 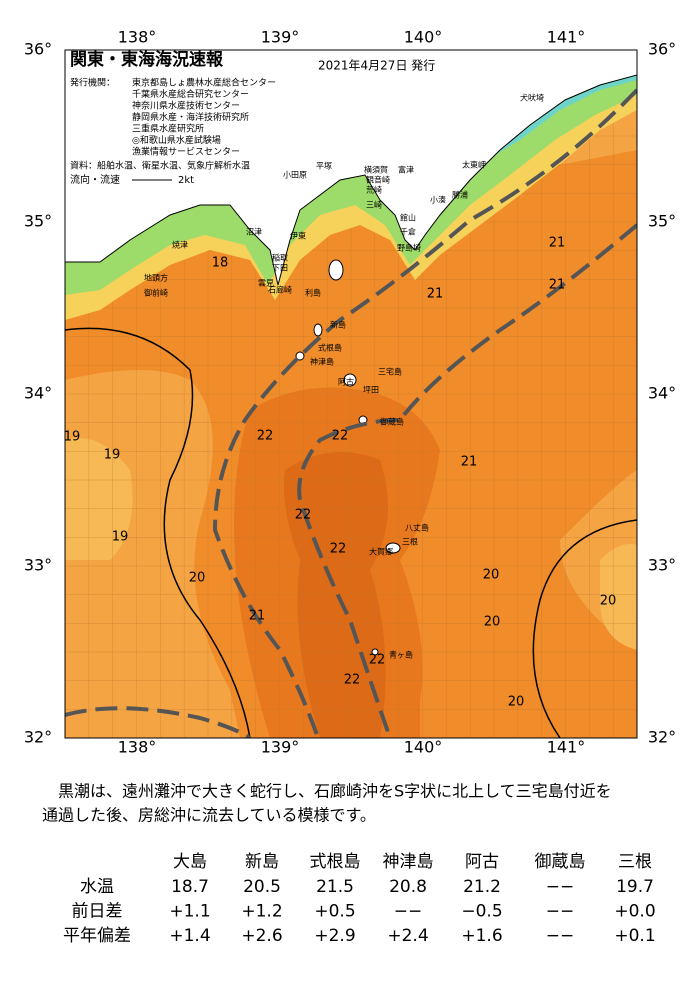 I want to click on cell: +0.0, so click(x=634, y=912).